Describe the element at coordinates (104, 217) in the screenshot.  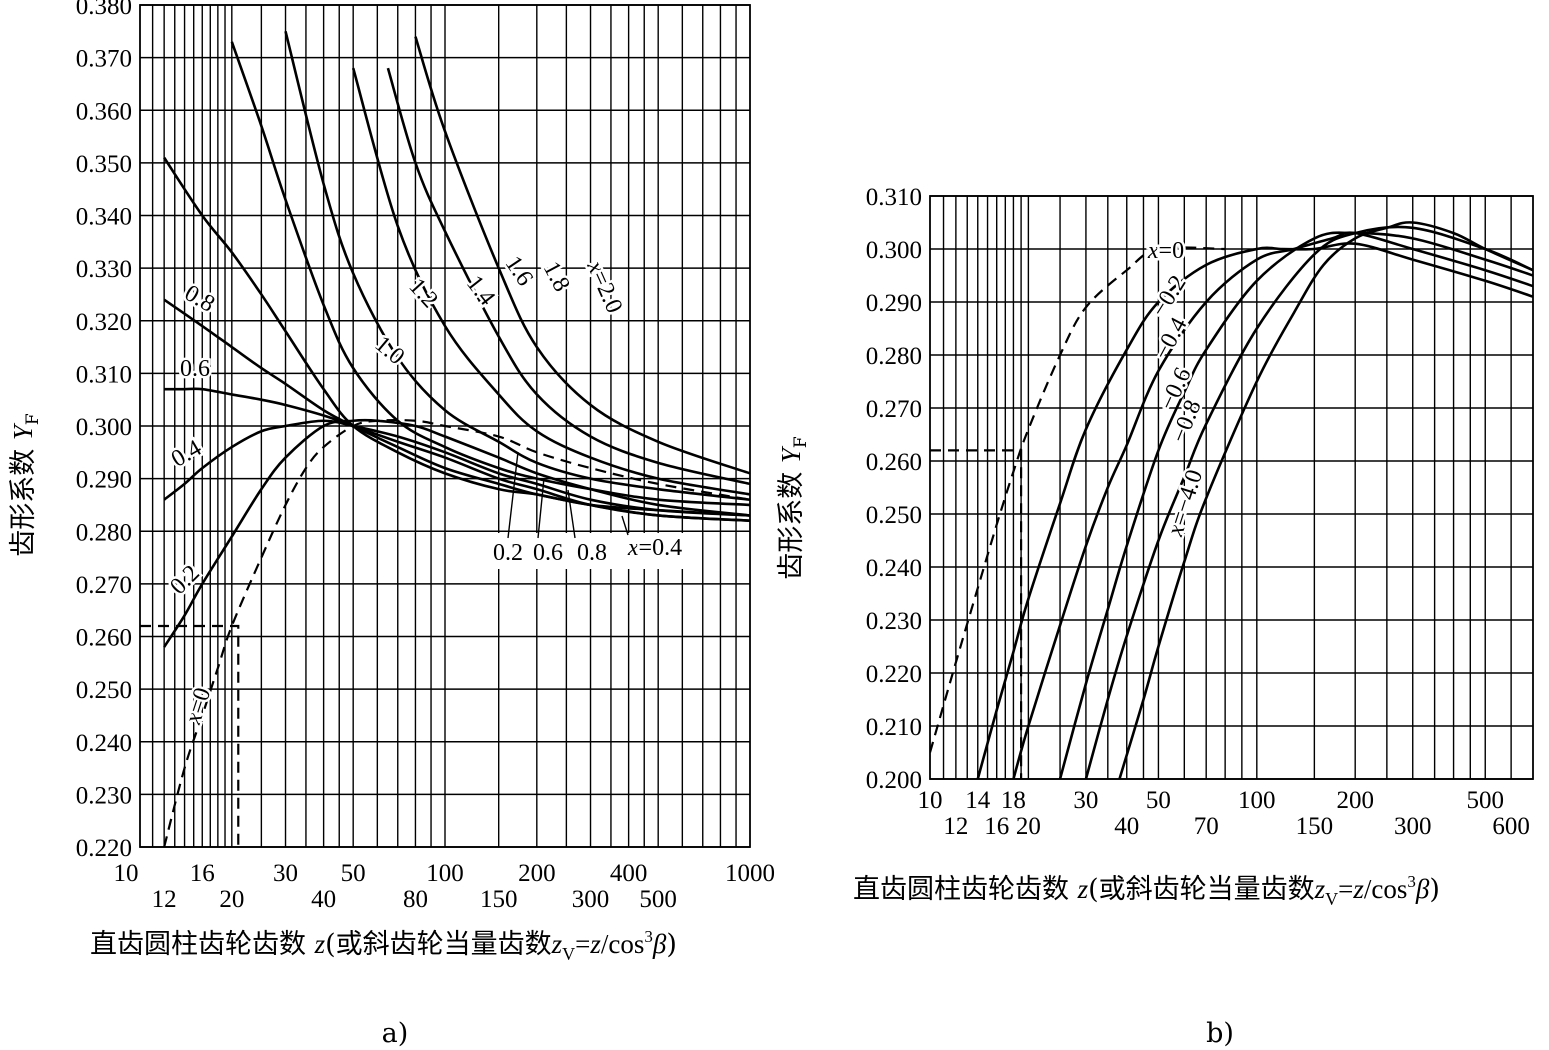
I see `y-tick-label: 0.340` at that location.